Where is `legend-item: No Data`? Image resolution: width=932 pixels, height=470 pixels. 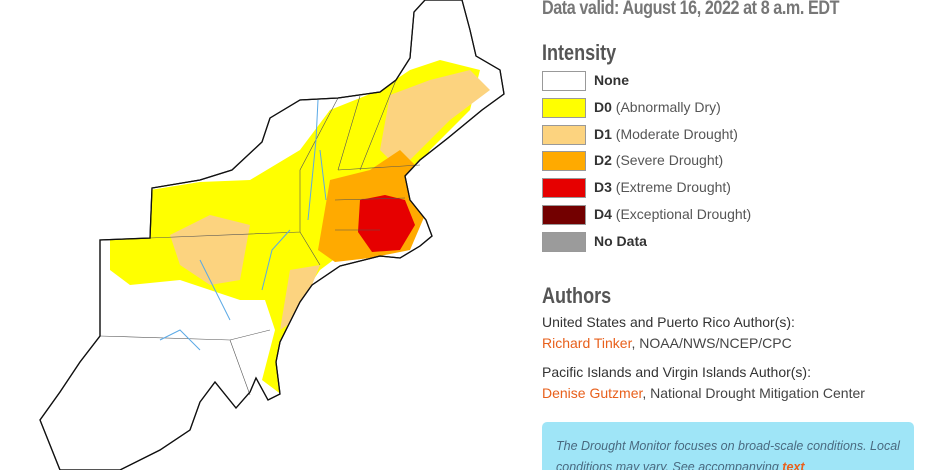
legend-item: No Data is located at coordinates (712, 241).